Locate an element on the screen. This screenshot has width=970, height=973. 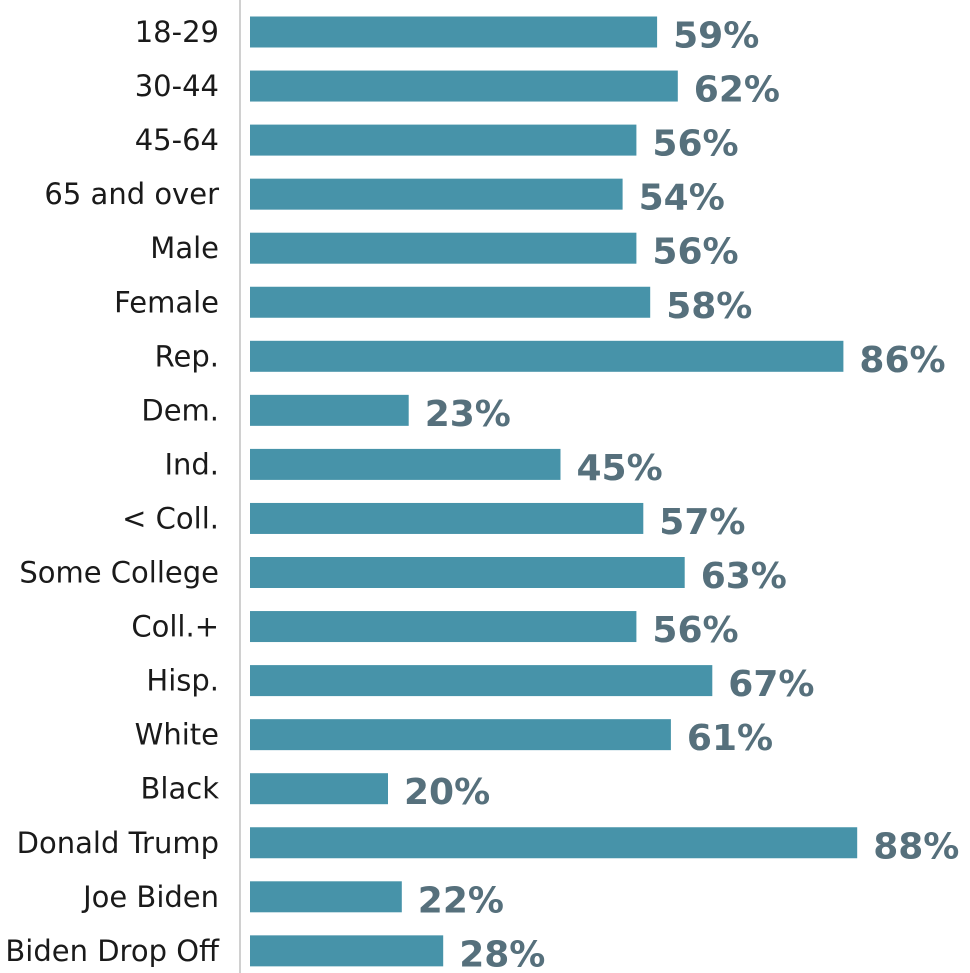
value-label: 54% is located at coordinates (682, 198).